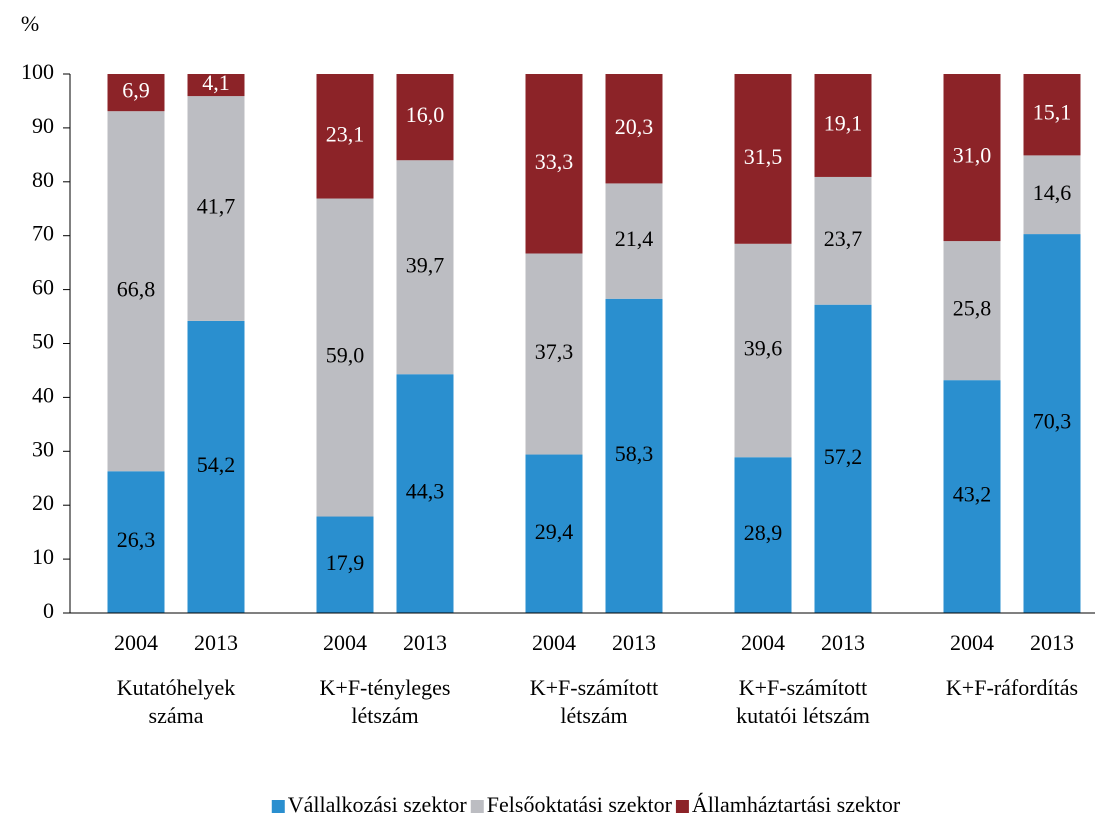 This screenshot has width=1103, height=823. What do you see at coordinates (763, 532) in the screenshot?
I see `data-label: 28,9` at bounding box center [763, 532].